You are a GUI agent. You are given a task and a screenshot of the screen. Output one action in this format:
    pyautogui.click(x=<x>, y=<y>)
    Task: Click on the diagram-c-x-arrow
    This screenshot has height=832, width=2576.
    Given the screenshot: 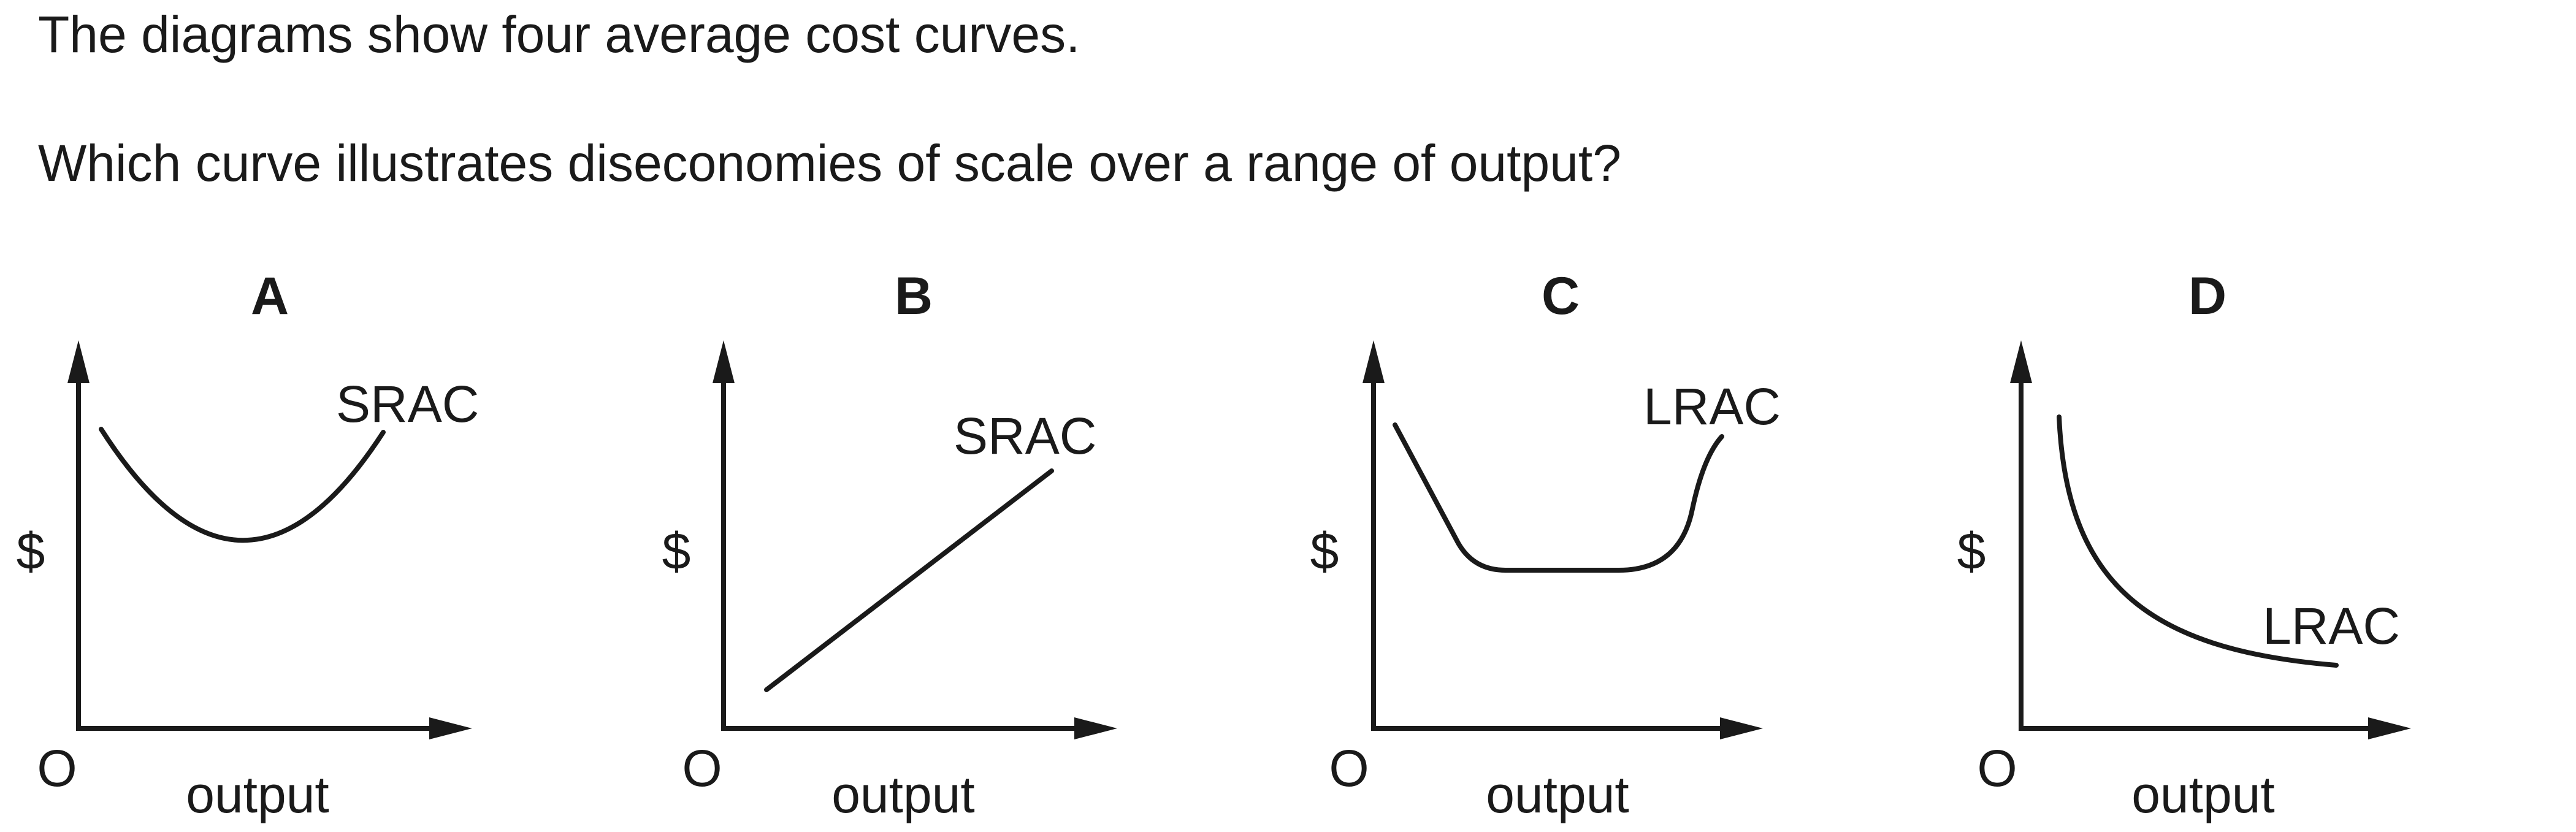 What is the action you would take?
    pyautogui.click(x=1741, y=728)
    